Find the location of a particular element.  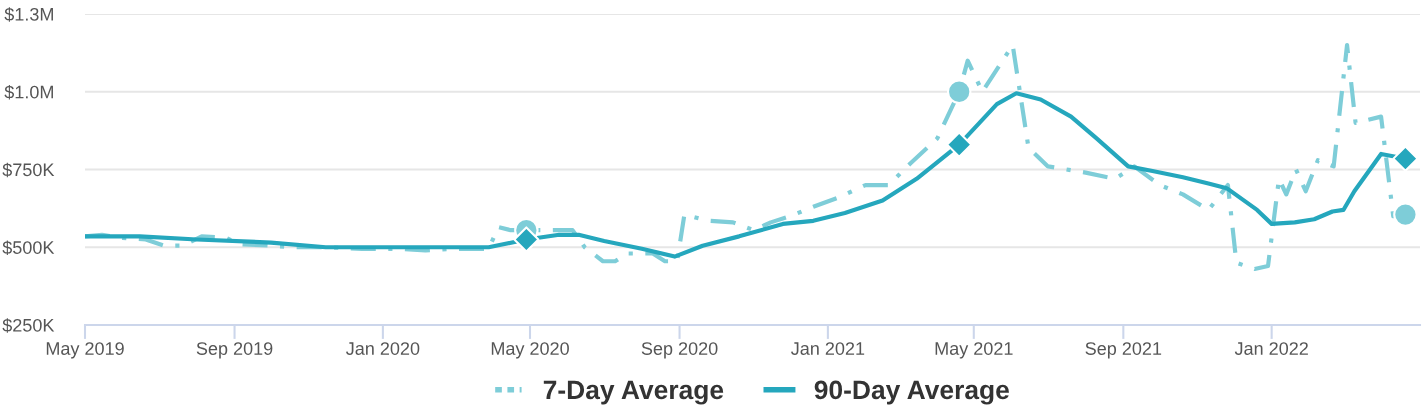

x-tick-label: Sep 2021 is located at coordinates (1123, 350).